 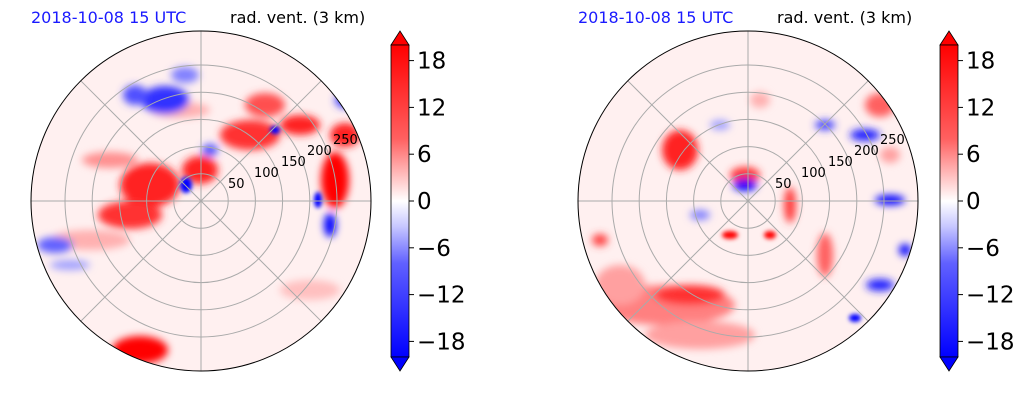 I want to click on colorbar-left: 18 12 6 0 −6 −12 −18, so click(x=428, y=201).